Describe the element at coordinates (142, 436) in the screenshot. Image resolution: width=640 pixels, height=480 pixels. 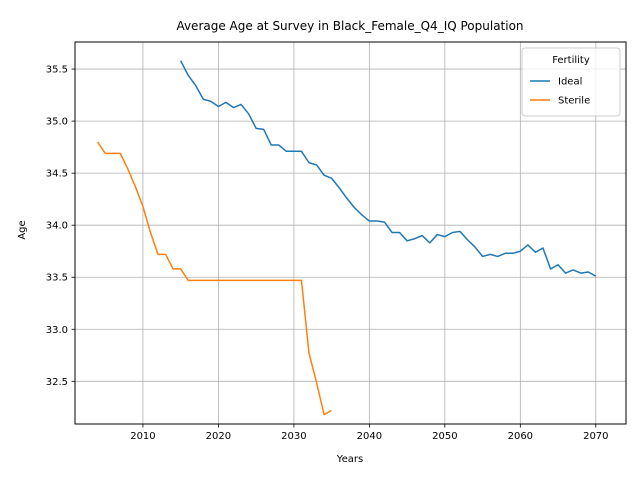
I see `x-tick-label: 2010` at that location.